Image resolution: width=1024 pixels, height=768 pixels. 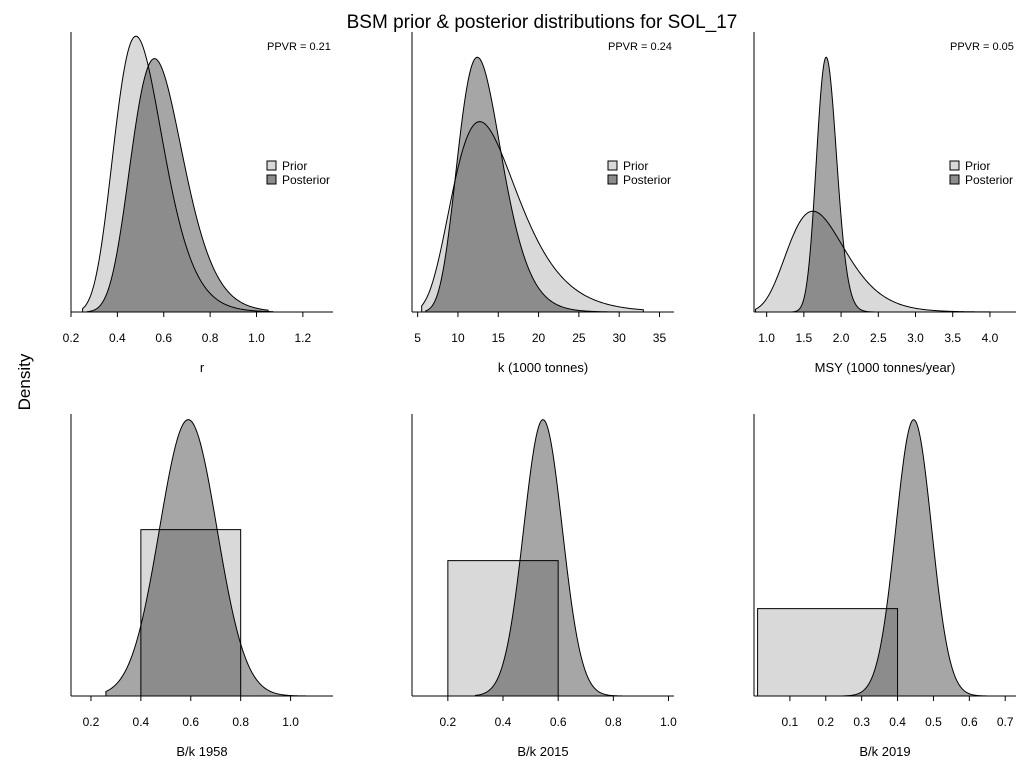 I want to click on panel-6: 0.1 0.2 0.3 0.4 0.5 0.6 0.7 B/k 2019, so click(x=884, y=586).